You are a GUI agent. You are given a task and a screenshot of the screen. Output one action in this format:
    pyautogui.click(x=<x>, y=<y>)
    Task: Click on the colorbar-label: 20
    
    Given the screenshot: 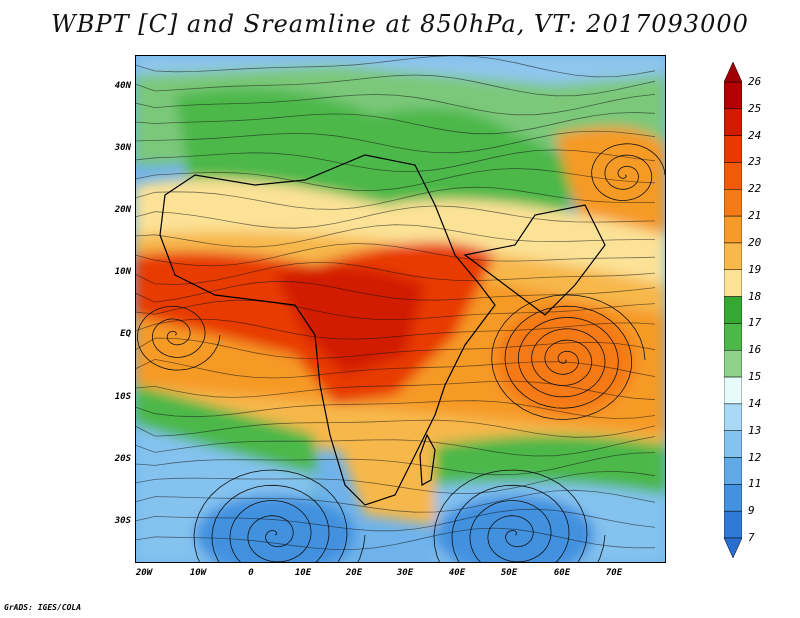 What is the action you would take?
    pyautogui.click(x=755, y=242)
    